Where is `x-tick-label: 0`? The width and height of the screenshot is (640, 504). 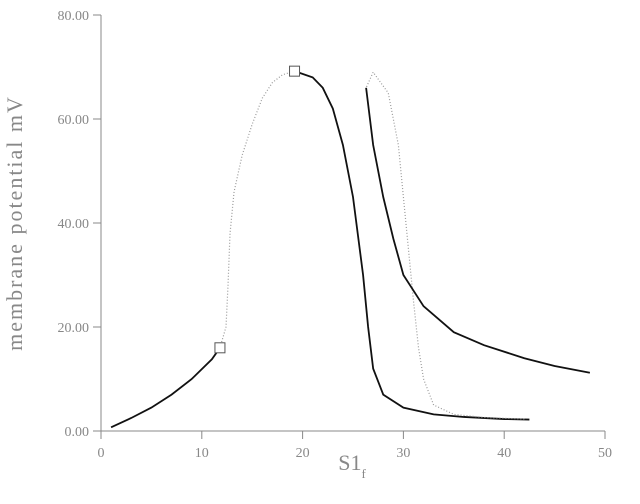 x-tick-label: 0 is located at coordinates (101, 453).